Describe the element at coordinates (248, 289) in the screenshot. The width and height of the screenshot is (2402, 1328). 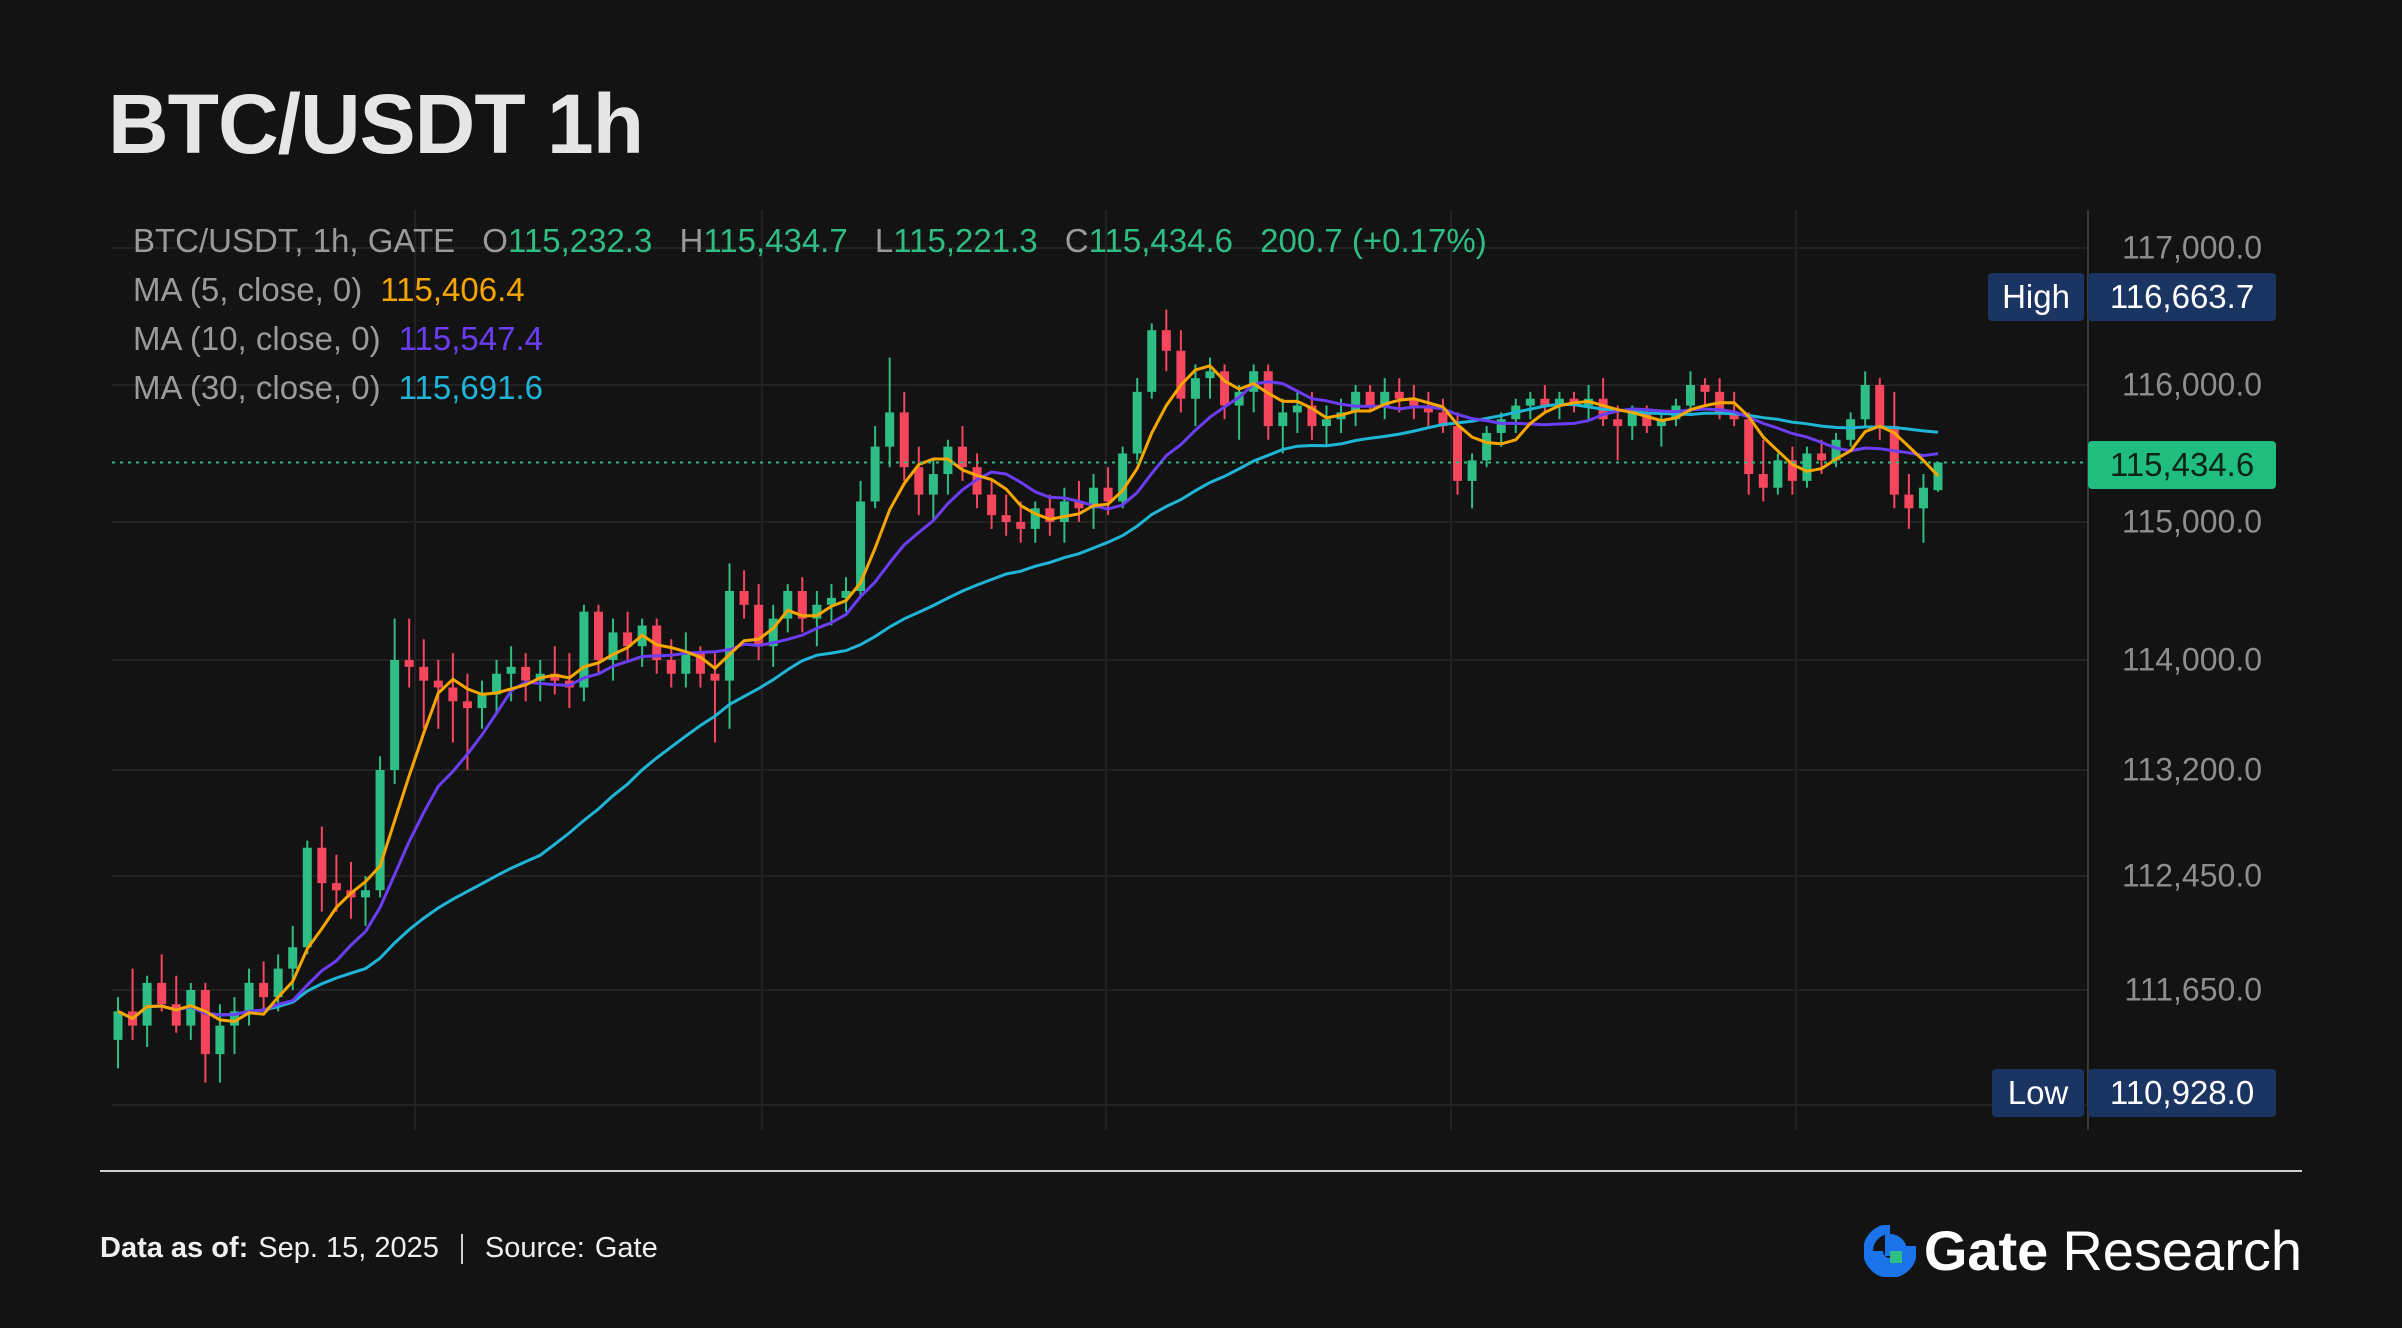
I see `ma5-label: MA (5, close, 0)` at that location.